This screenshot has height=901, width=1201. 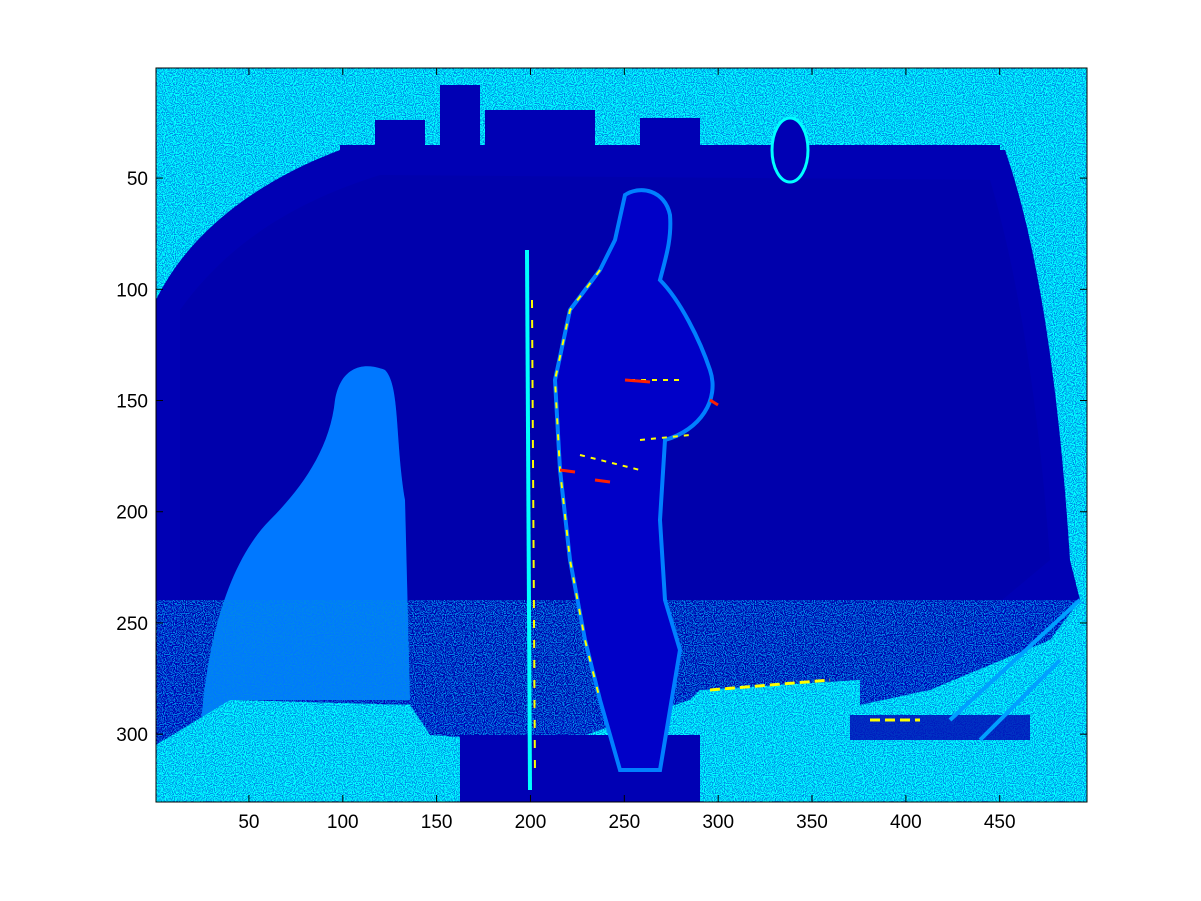 What do you see at coordinates (624, 822) in the screenshot?
I see `x-tick-label: 250` at bounding box center [624, 822].